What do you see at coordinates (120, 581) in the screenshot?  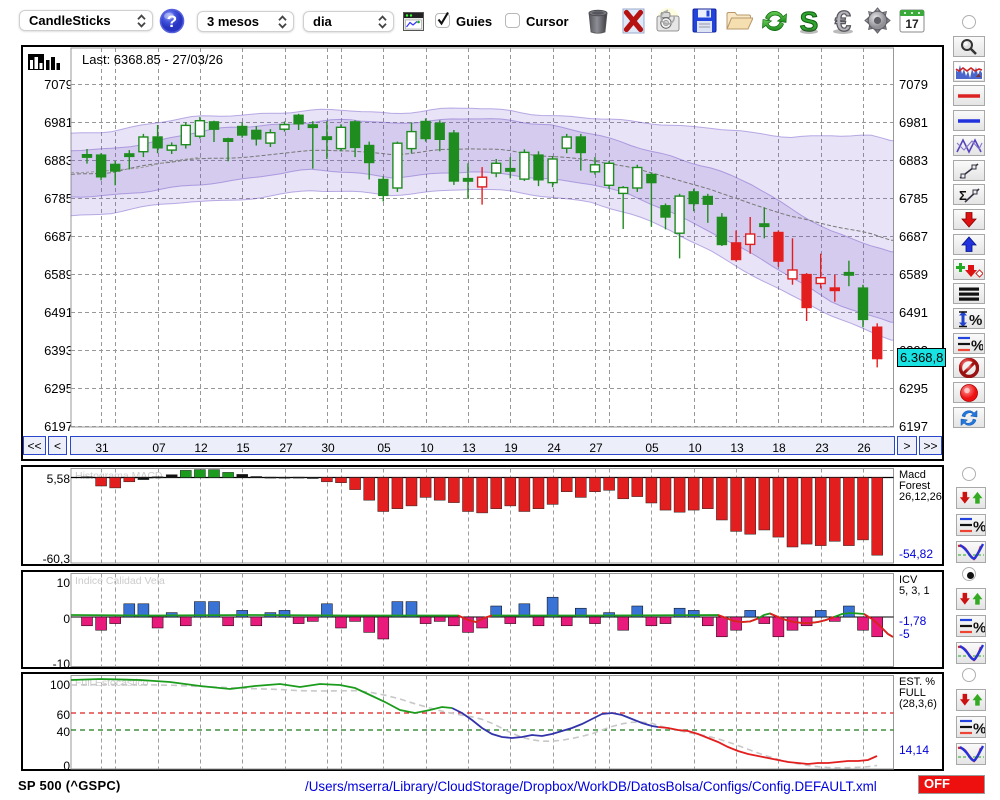 I see `svg-text: Indice Calidad Vela` at bounding box center [120, 581].